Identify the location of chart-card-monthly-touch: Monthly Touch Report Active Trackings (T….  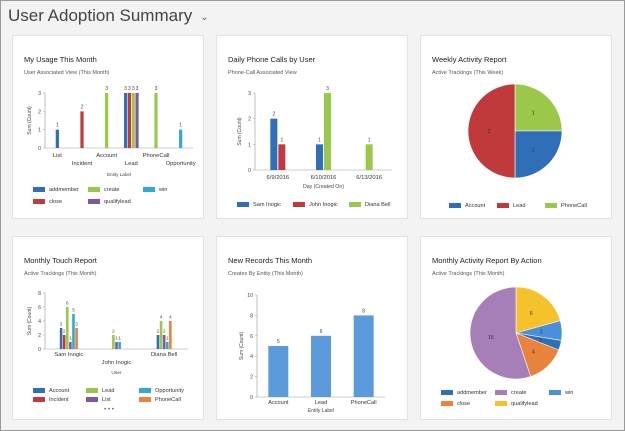
(108, 328).